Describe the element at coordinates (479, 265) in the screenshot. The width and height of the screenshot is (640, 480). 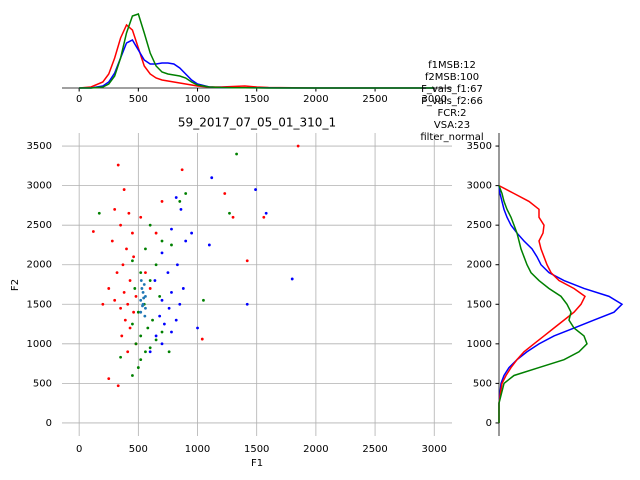
I see `y-tick-label: 2000` at that location.